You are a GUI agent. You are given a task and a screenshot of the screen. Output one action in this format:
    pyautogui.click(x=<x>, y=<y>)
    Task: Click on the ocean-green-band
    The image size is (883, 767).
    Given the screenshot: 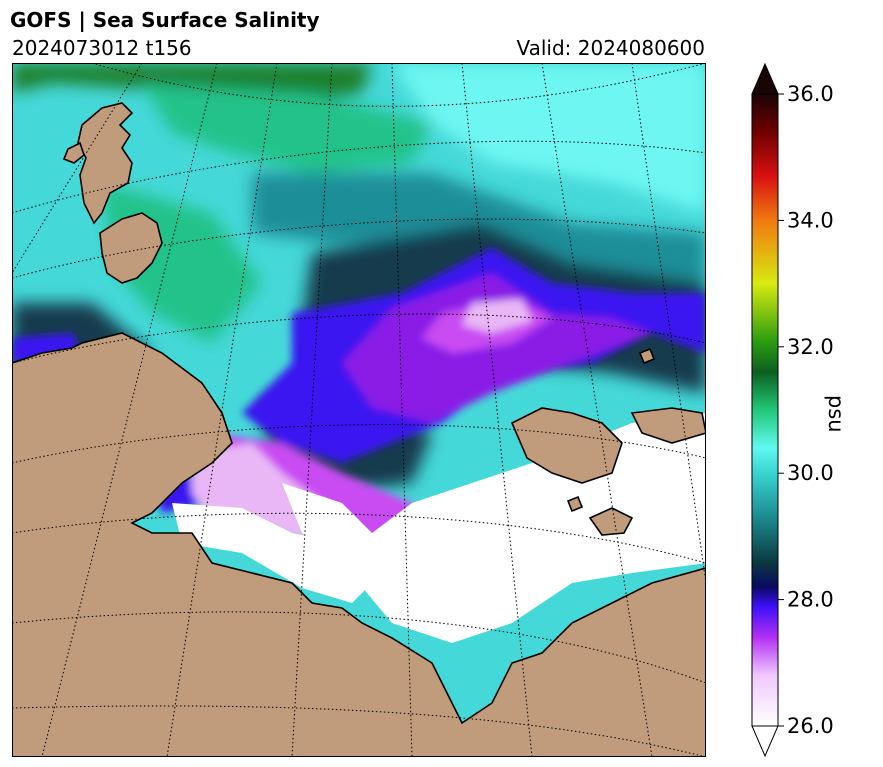 What is the action you would take?
    pyautogui.click(x=287, y=128)
    